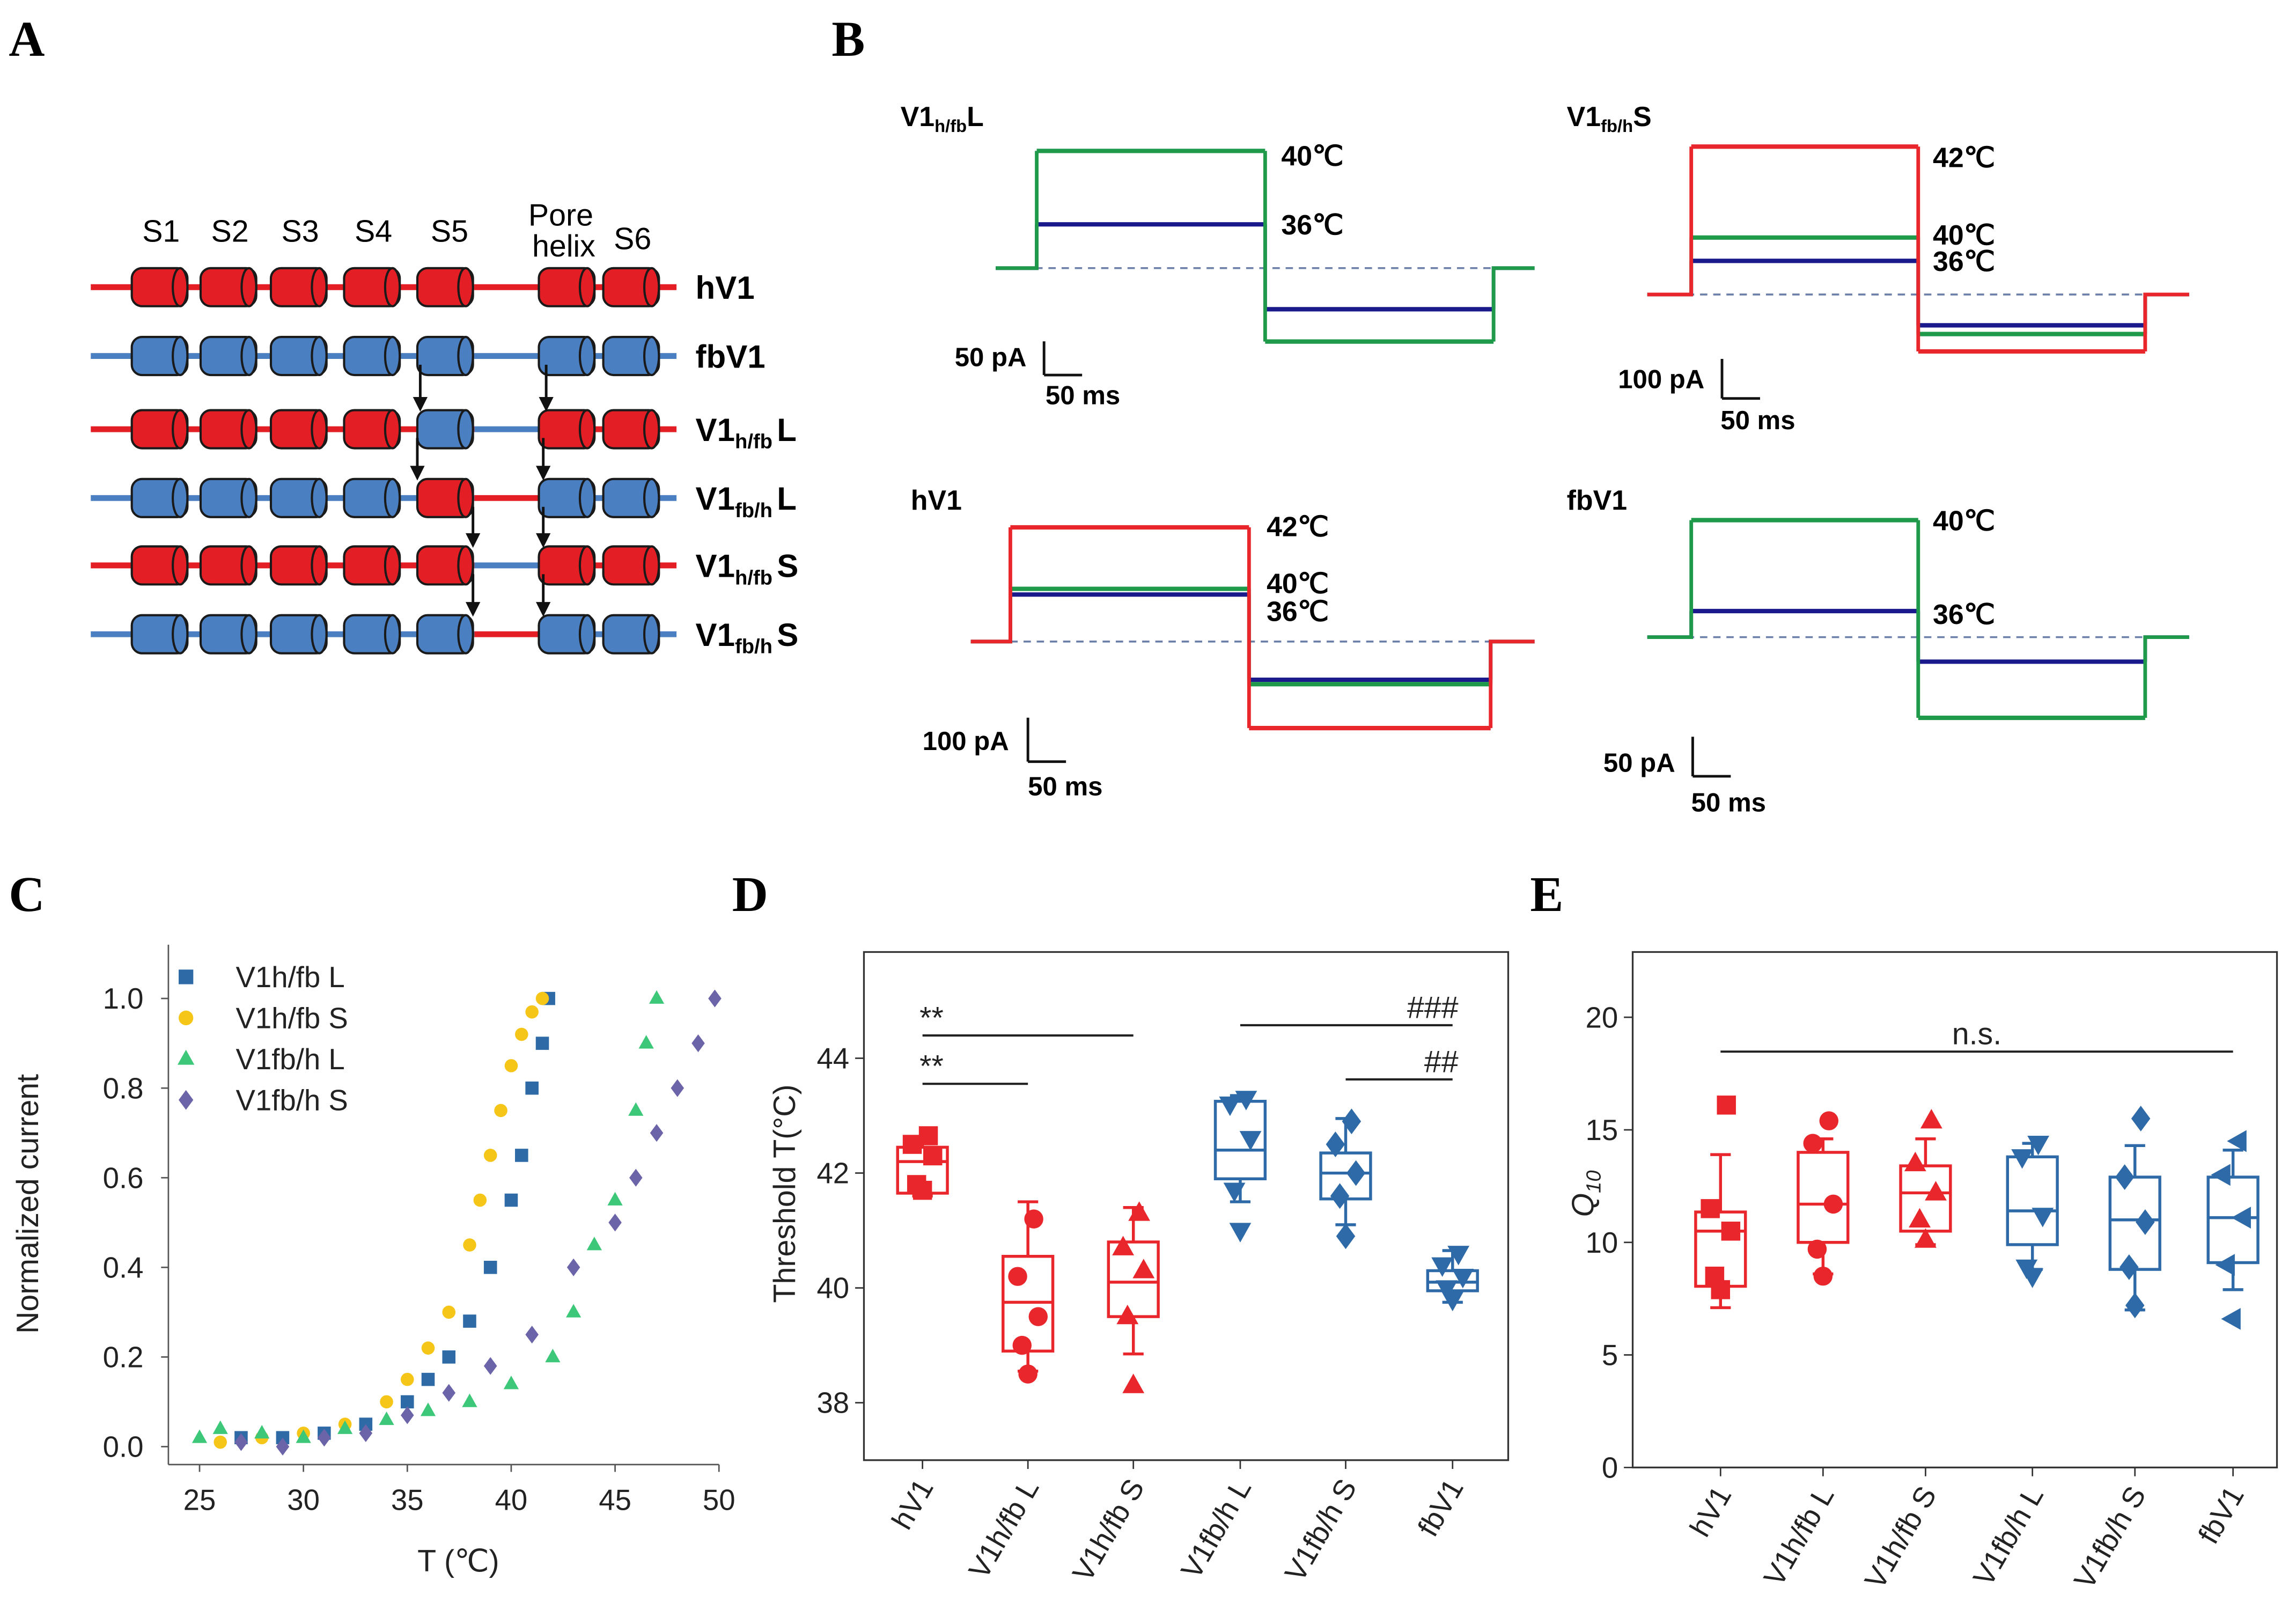 The image size is (2296, 1617). Describe the element at coordinates (303, 1499) in the screenshot. I see `x-tick-label: 30` at that location.